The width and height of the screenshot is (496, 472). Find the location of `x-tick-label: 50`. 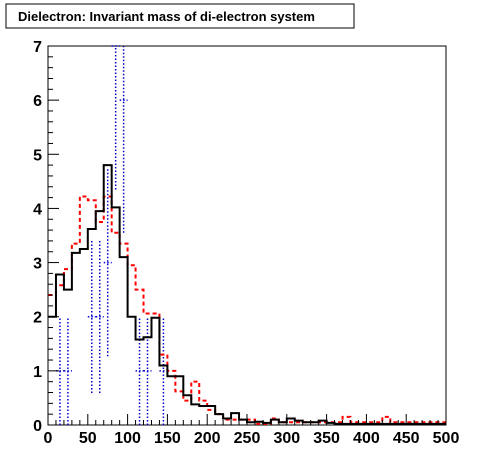

x-tick-label: 50 is located at coordinates (88, 438).